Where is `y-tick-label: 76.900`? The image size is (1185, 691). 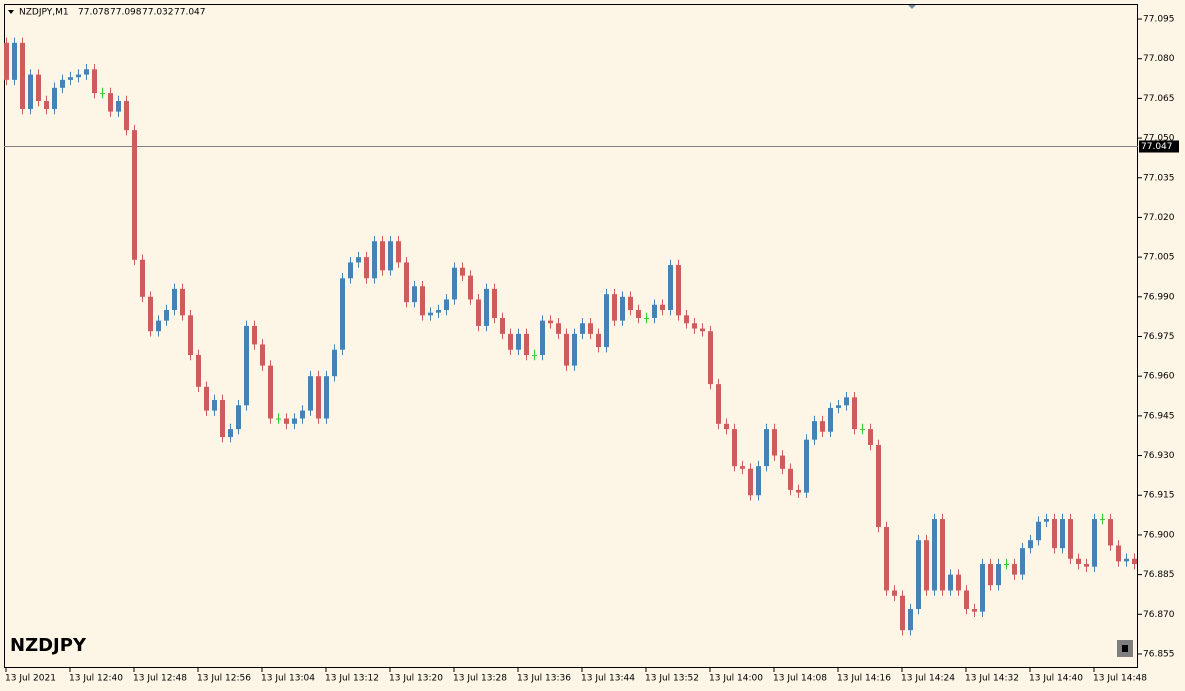
y-tick-label: 76.900 is located at coordinates (1159, 535).